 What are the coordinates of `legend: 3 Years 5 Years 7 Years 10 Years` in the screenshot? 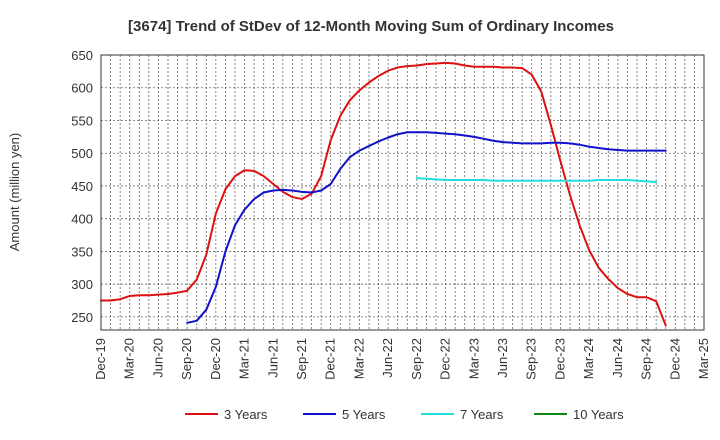 It's located at (404, 414).